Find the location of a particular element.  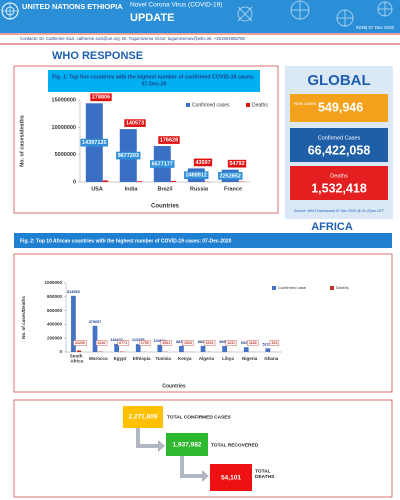

legend-label: Confirmed cases is located at coordinates (211, 105).